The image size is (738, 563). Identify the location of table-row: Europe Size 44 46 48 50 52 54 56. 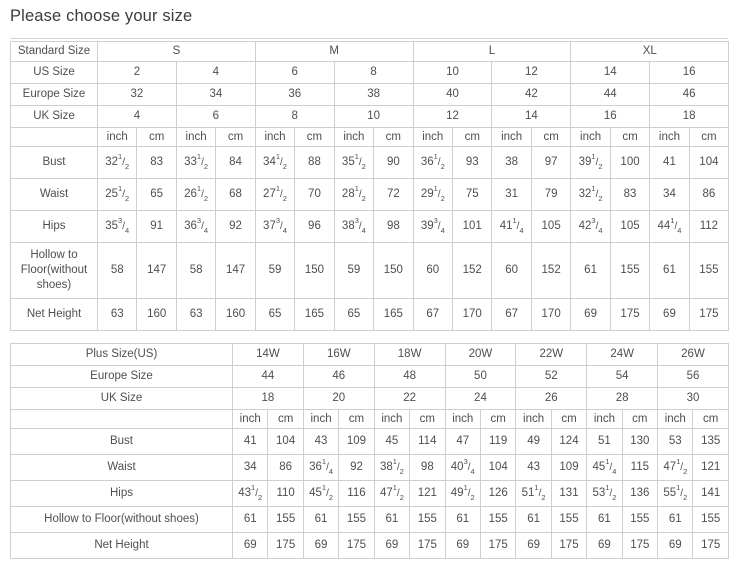
(369, 376).